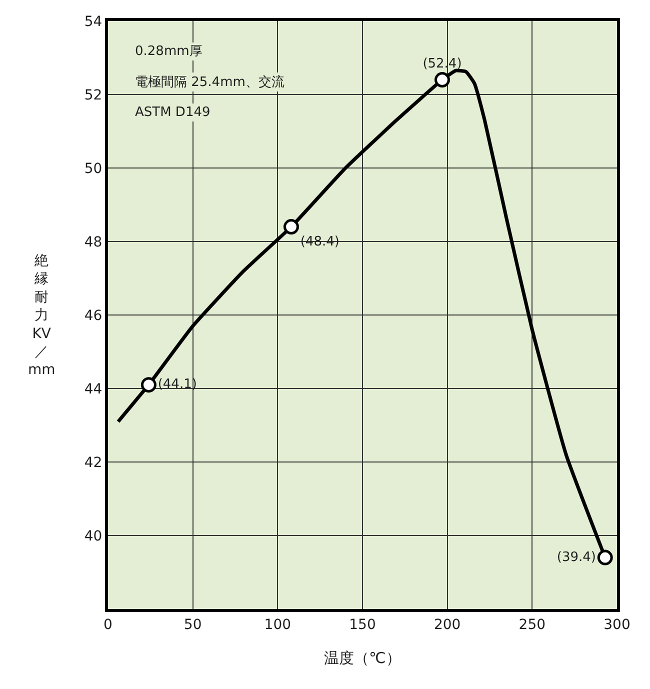 This screenshot has height=689, width=650. I want to click on x-axis-title: 温度（℃）, so click(362, 658).